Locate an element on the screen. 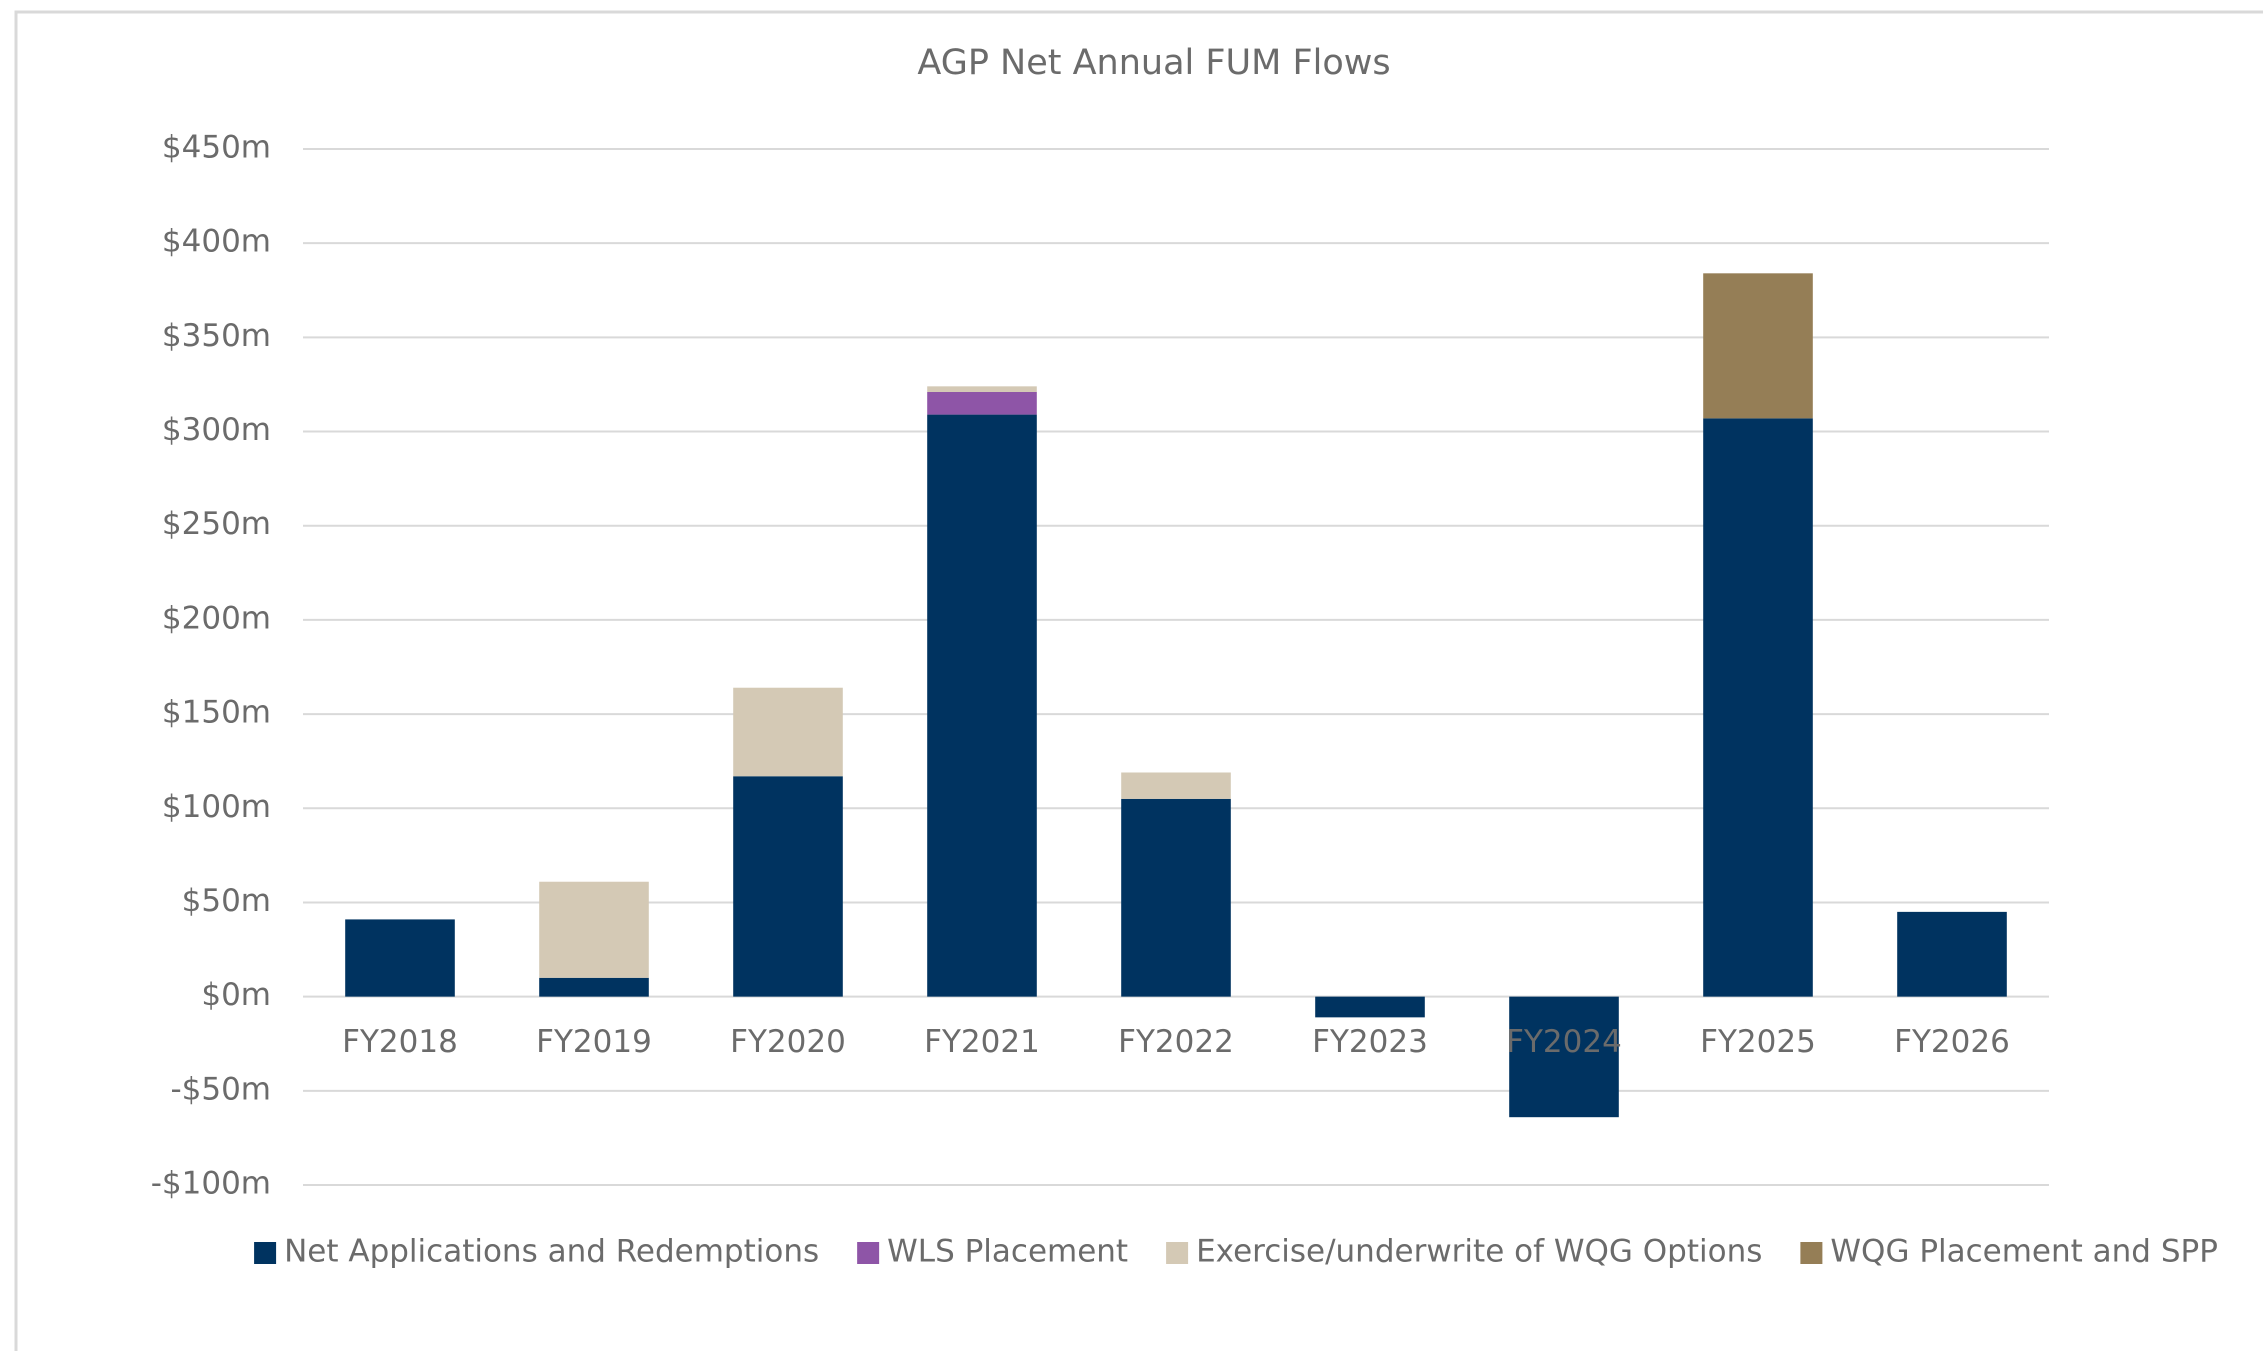 The width and height of the screenshot is (2263, 1351). y-tick-label: $200m is located at coordinates (216, 618).